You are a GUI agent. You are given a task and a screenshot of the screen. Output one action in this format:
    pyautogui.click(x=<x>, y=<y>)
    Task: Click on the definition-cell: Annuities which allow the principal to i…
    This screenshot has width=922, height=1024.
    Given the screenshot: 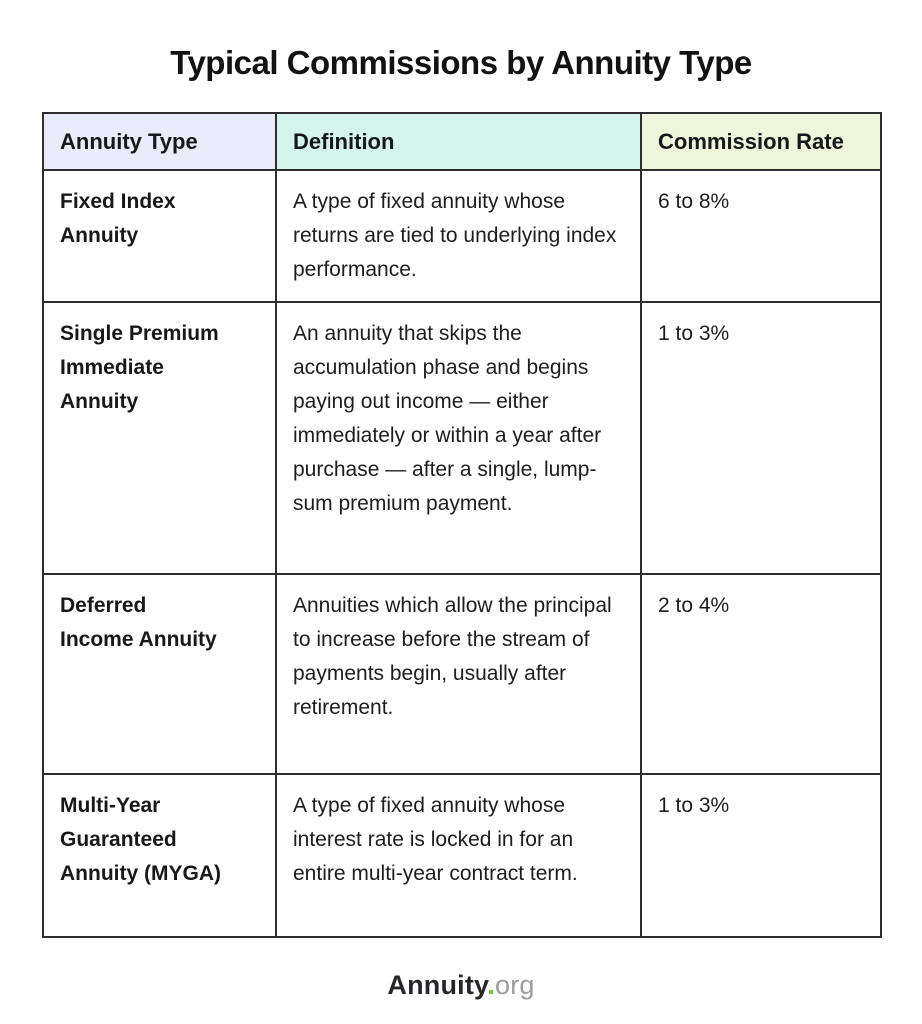 What is the action you would take?
    pyautogui.click(x=458, y=674)
    